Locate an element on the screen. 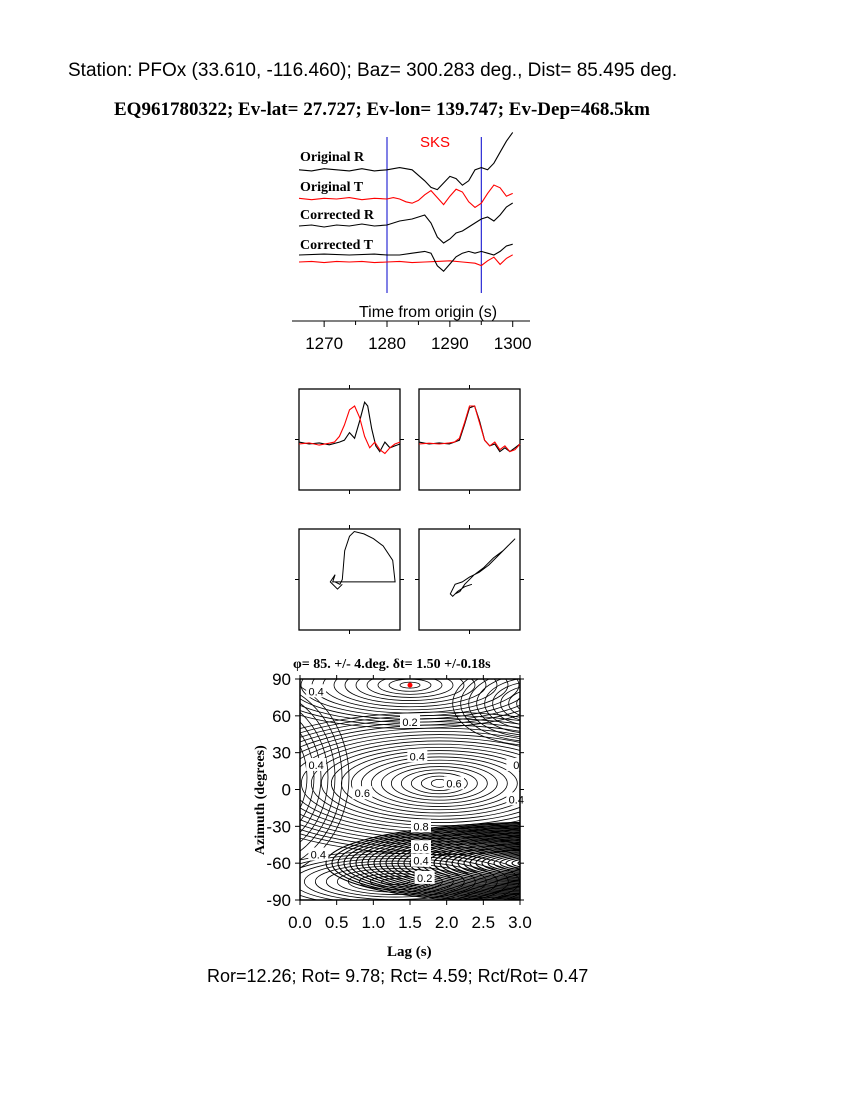 The image size is (850, 1100). panel-frame is located at coordinates (349, 579).